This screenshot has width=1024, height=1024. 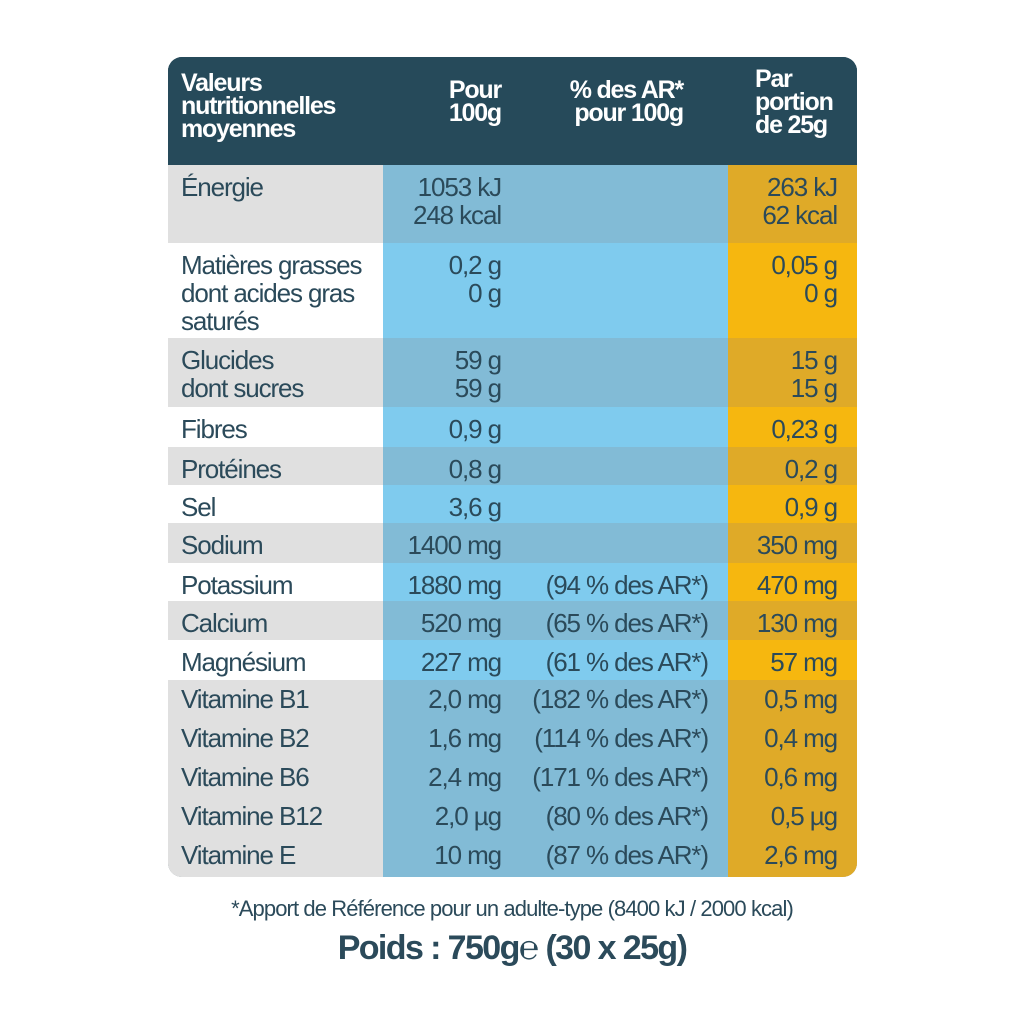 What do you see at coordinates (475, 101) in the screenshot?
I see `header-per100: Pour 100g` at bounding box center [475, 101].